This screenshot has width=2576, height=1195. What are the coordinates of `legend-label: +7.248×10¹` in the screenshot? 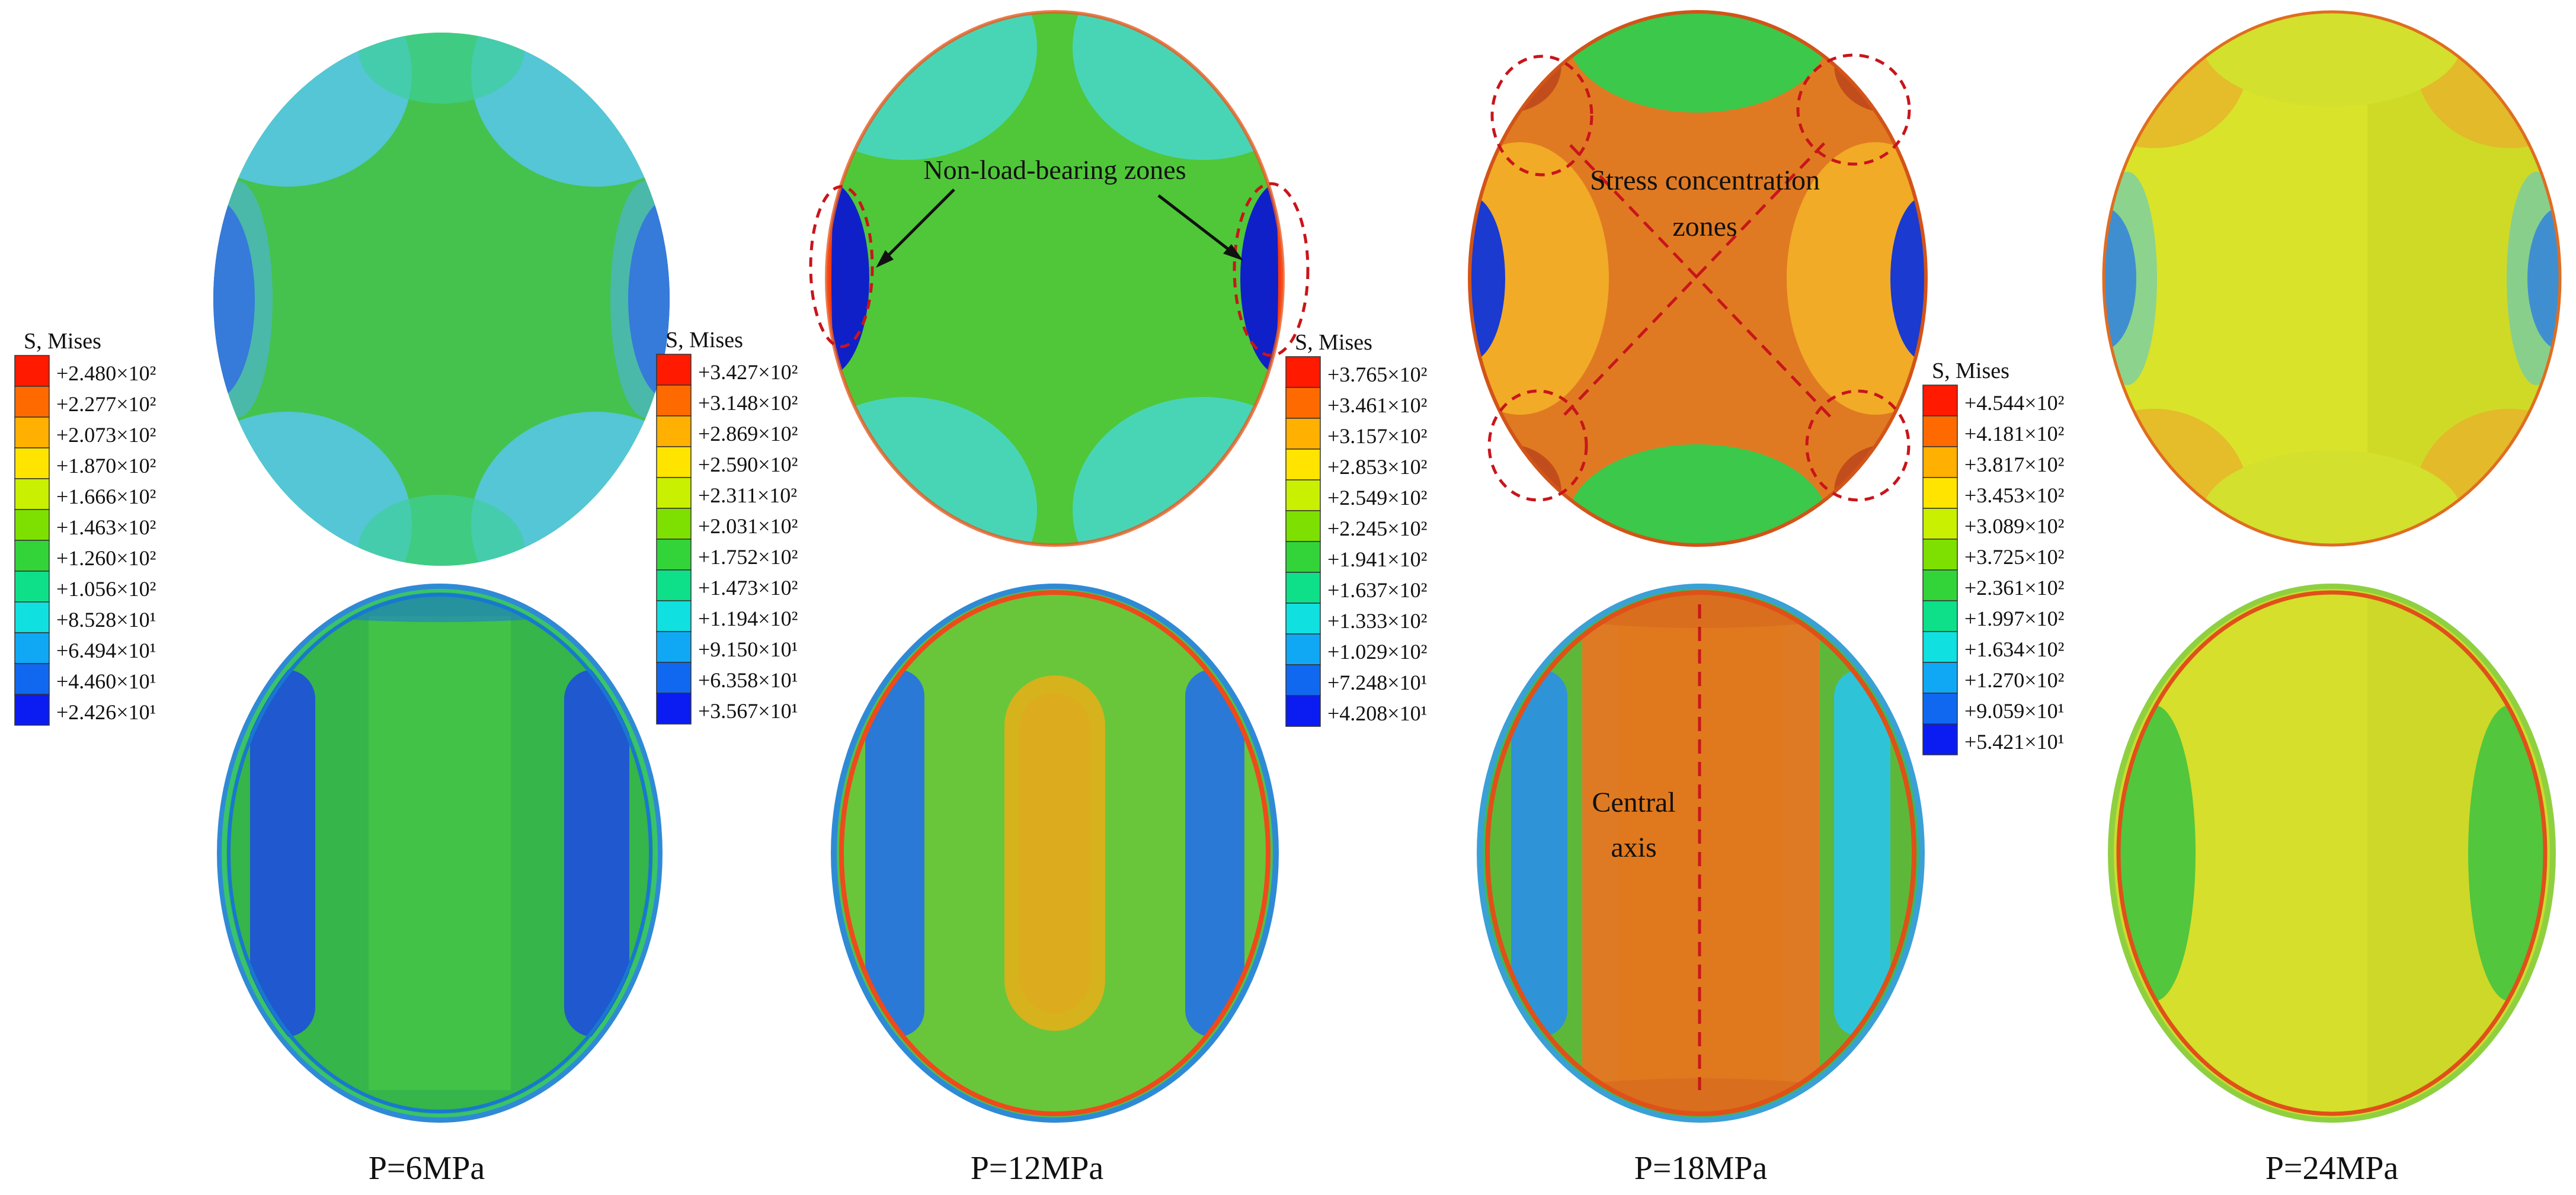 It's located at (1377, 682).